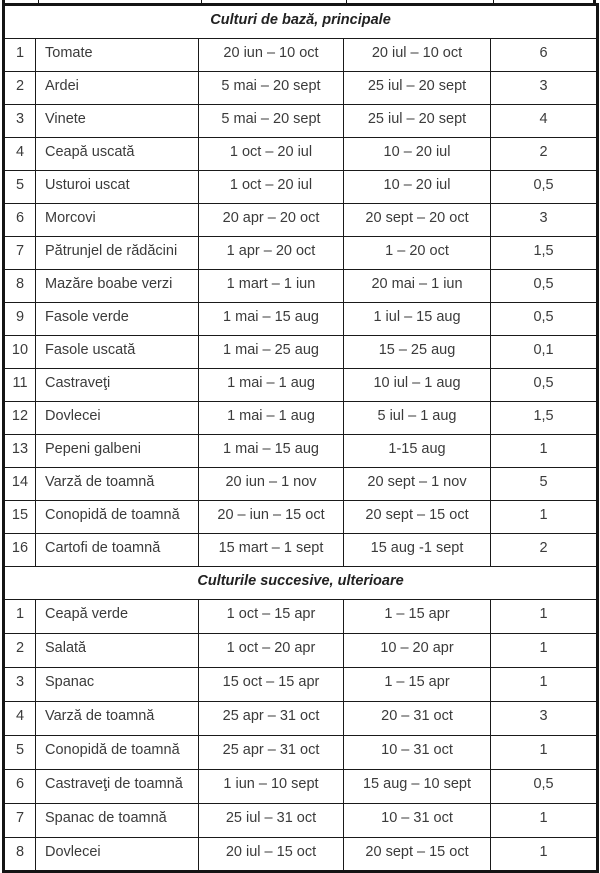 This screenshot has width=600, height=873. I want to click on col-crop-name: Vinete, so click(117, 121).